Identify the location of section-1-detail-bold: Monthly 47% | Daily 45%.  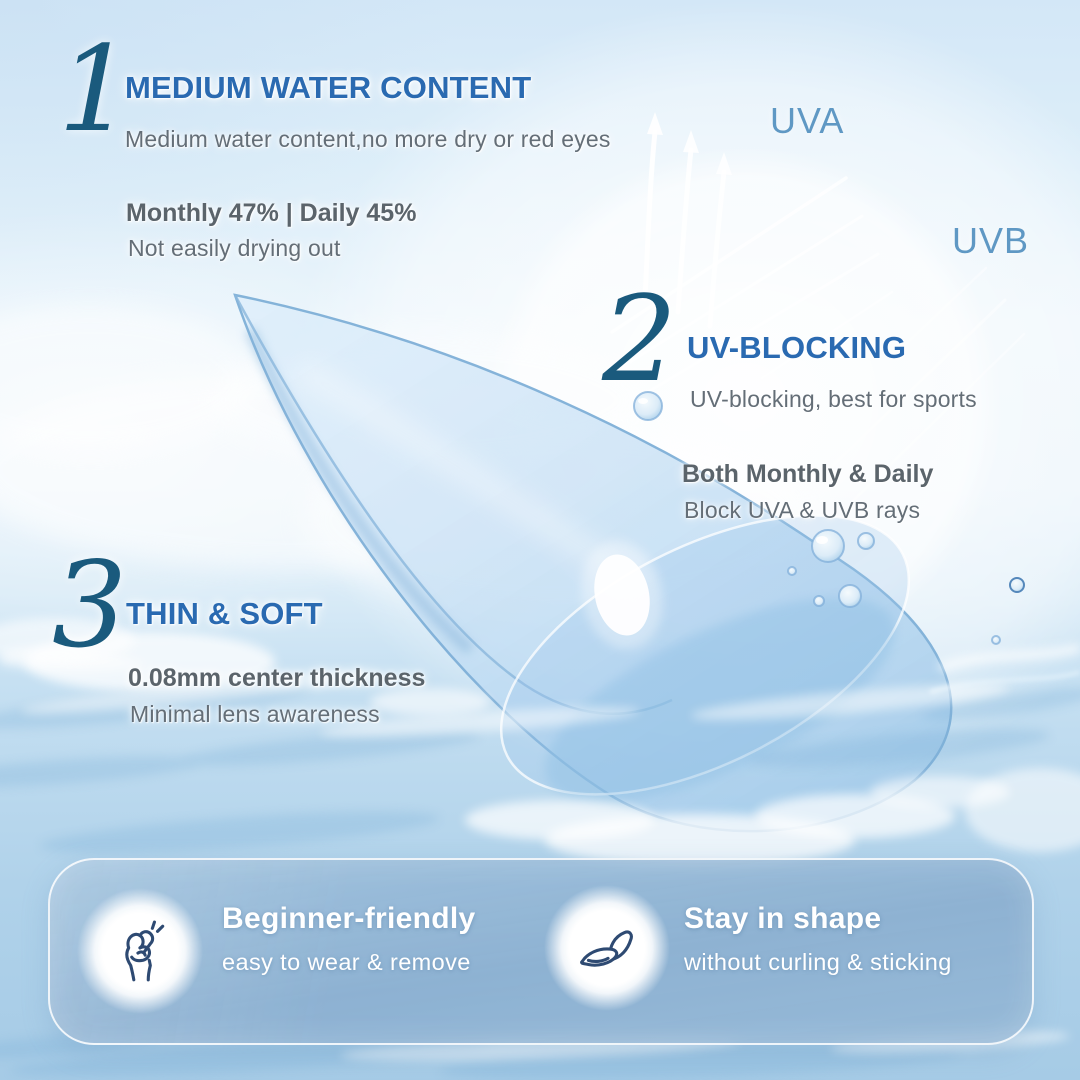
(271, 213).